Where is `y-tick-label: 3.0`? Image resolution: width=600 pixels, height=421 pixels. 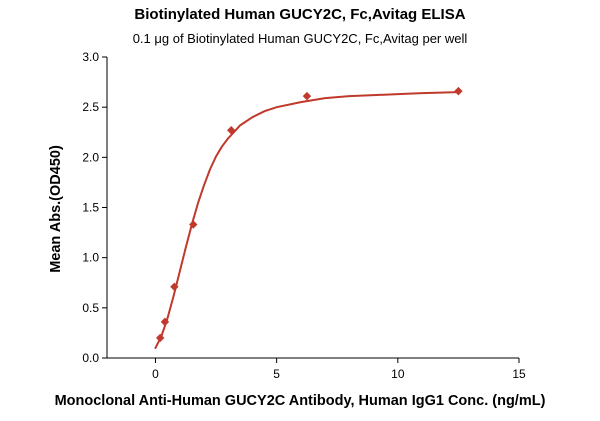 y-tick-label: 3.0 is located at coordinates (90, 57).